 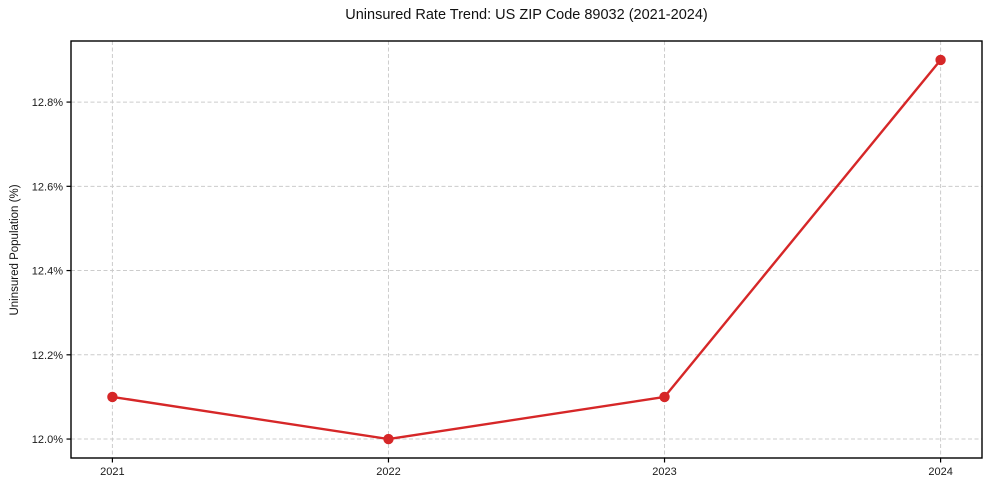 What do you see at coordinates (112, 472) in the screenshot?
I see `x-tick-label: 2021` at bounding box center [112, 472].